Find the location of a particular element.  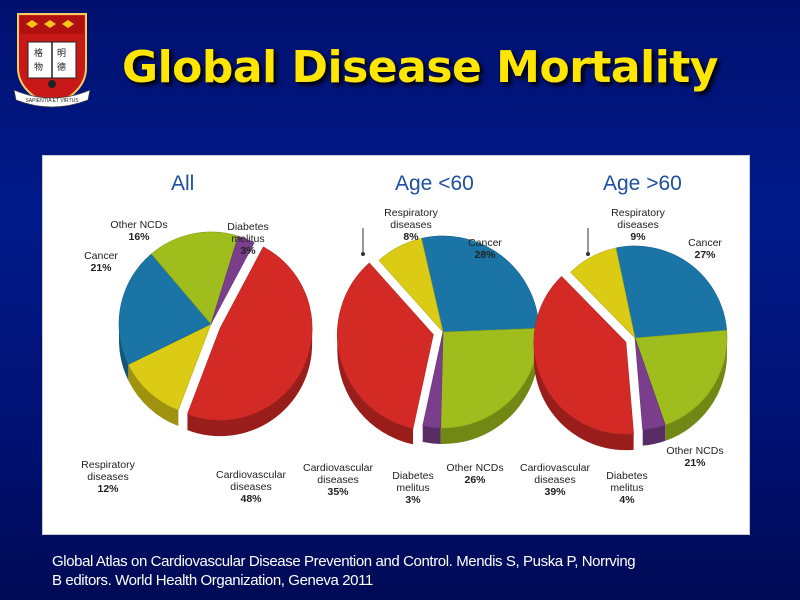

slice-value-diabetes-melitus: 4% is located at coordinates (627, 500).